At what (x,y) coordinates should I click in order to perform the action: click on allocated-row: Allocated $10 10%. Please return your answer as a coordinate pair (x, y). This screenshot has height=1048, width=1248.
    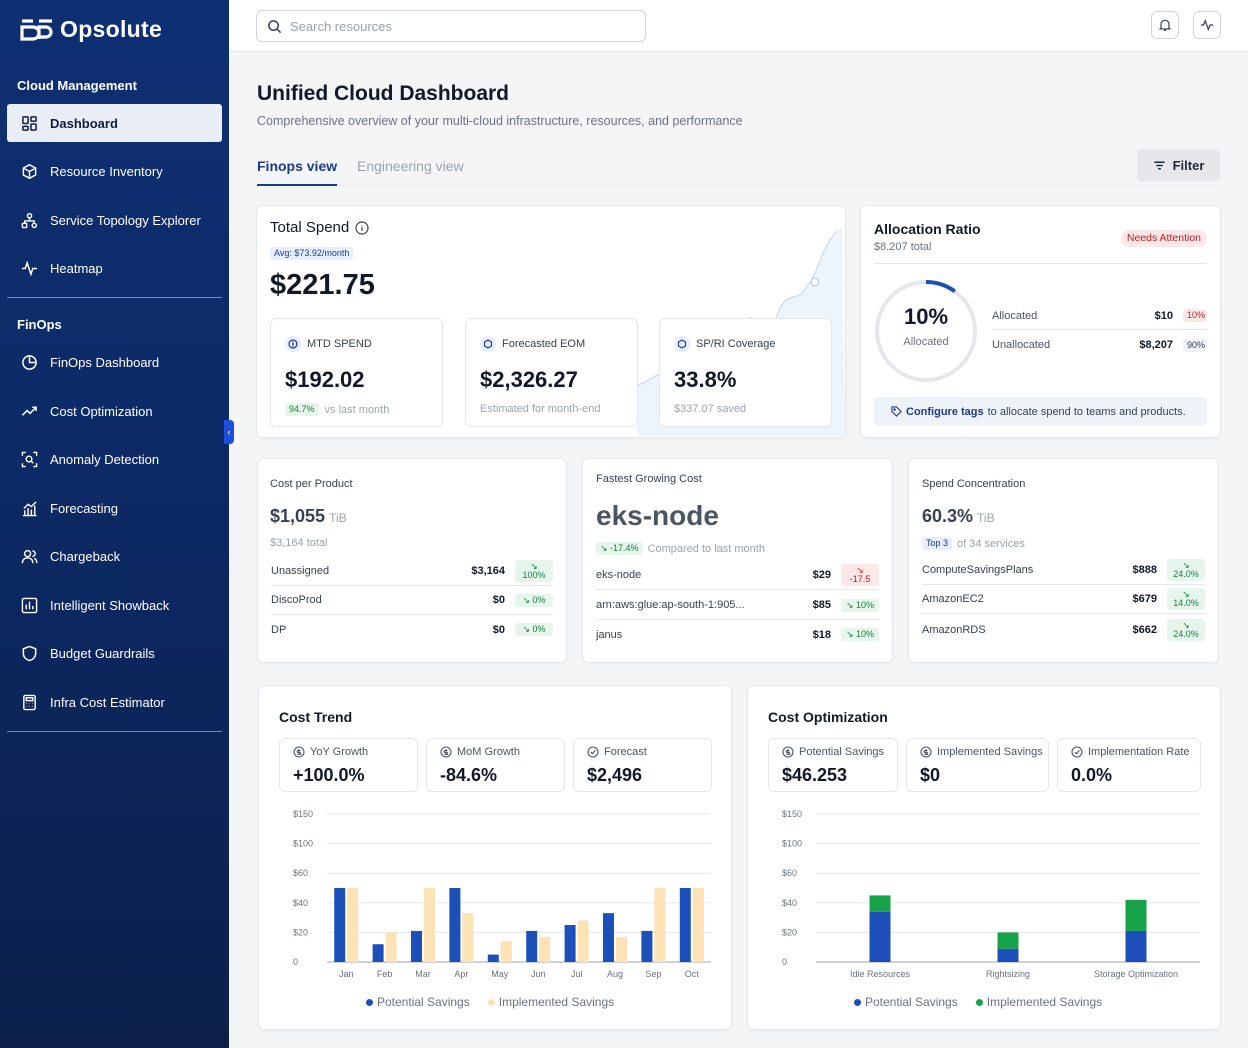
    Looking at the image, I should click on (1099, 316).